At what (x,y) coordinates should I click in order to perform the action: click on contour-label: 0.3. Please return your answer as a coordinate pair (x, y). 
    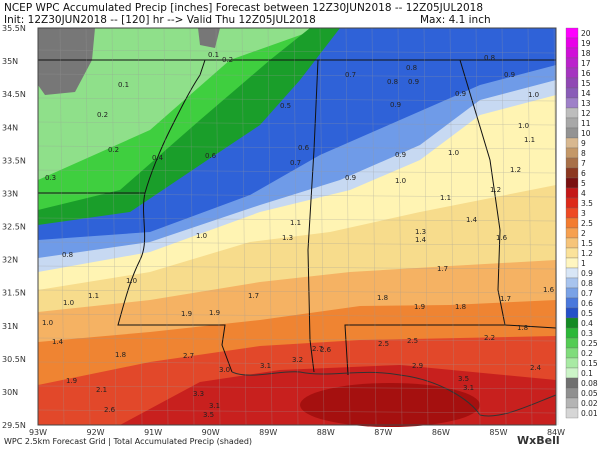
    Looking at the image, I should click on (50, 178).